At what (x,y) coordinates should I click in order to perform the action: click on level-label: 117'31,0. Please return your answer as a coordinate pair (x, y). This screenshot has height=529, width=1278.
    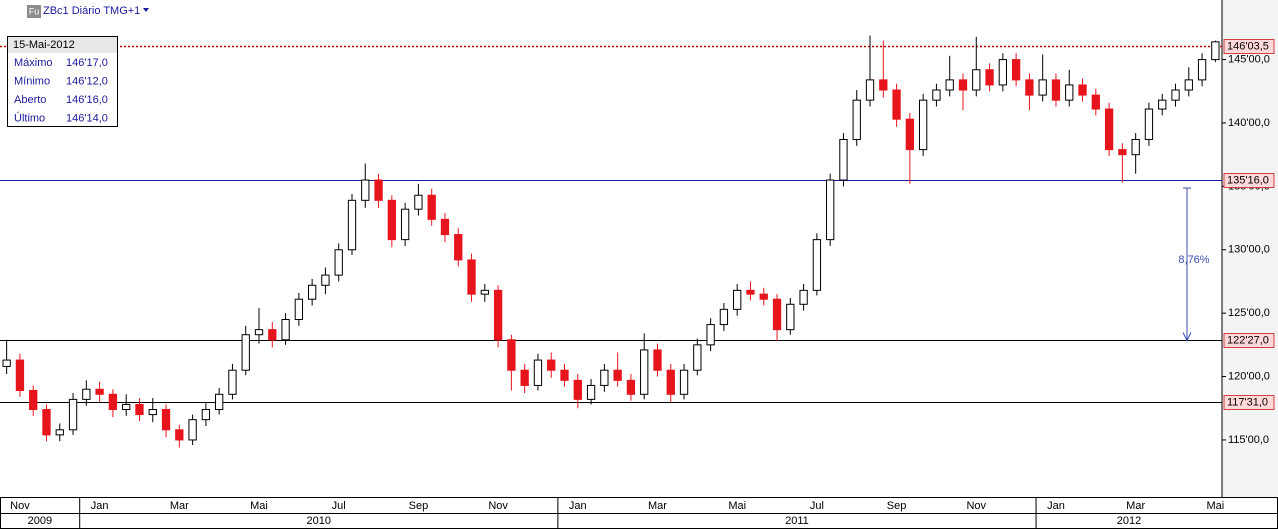
    Looking at the image, I should click on (1247, 402).